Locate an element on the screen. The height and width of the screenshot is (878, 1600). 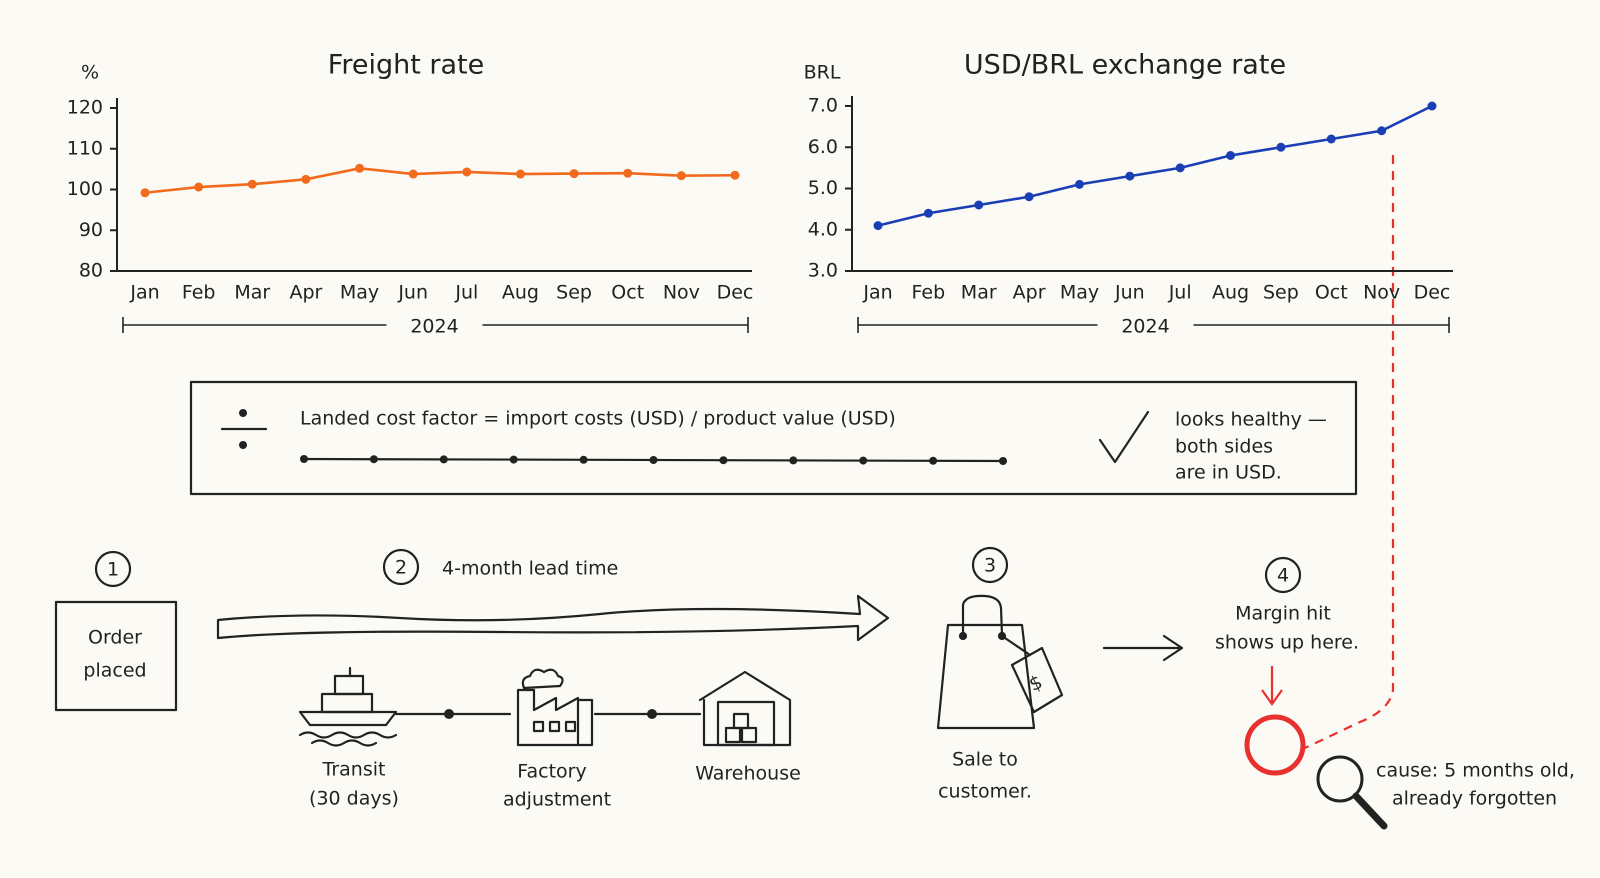
formula-box is located at coordinates (773, 438).